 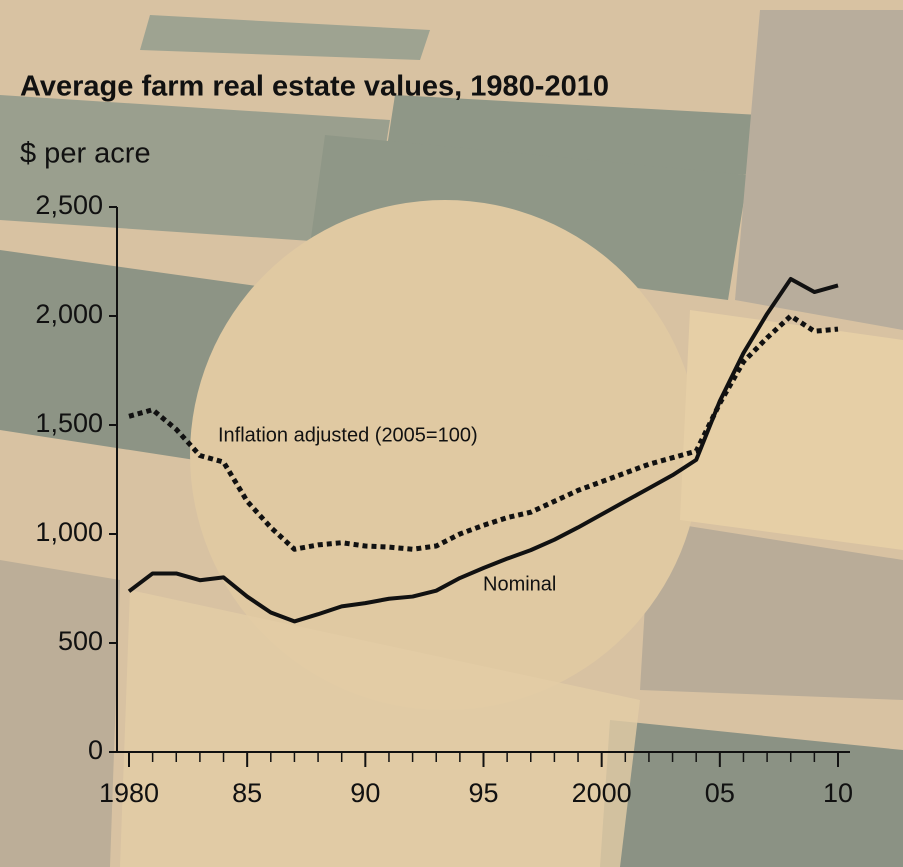 What do you see at coordinates (519, 584) in the screenshot?
I see `series-label: Nominal` at bounding box center [519, 584].